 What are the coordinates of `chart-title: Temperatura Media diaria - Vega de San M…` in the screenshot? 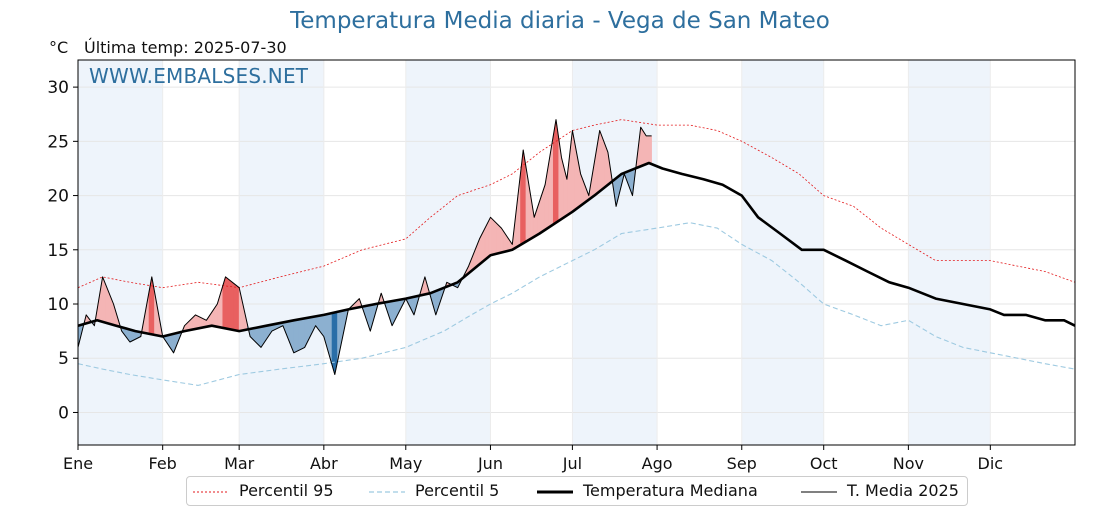 It's located at (560, 21).